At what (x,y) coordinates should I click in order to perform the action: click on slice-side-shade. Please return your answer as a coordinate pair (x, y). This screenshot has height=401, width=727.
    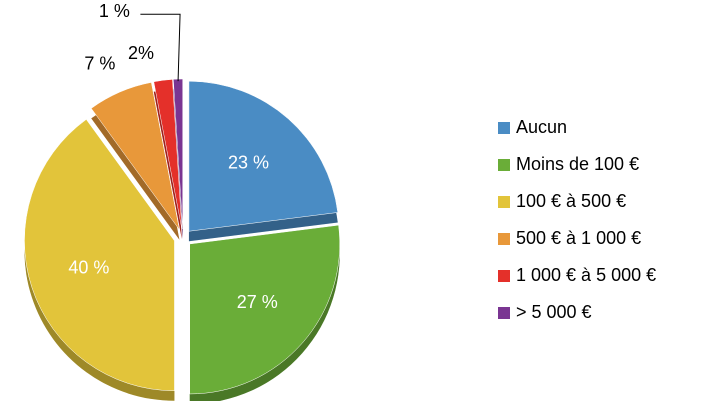
    Looking at the image, I should click on (167, 164).